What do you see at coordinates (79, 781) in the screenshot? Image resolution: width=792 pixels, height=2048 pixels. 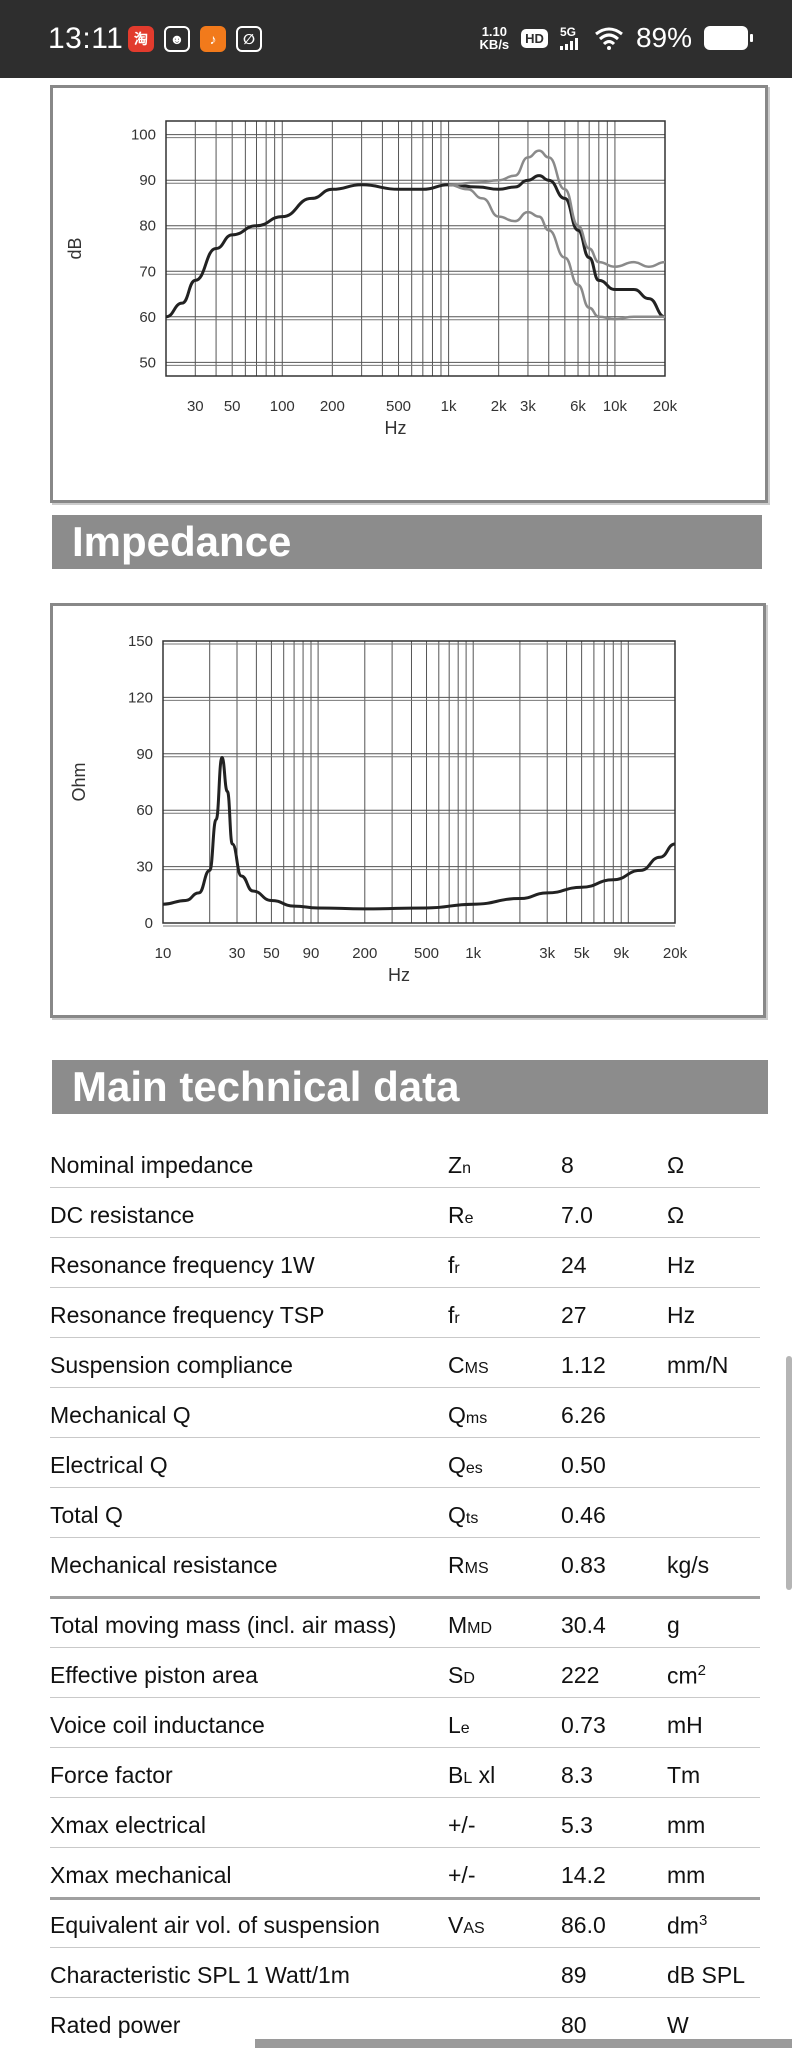 I see `y-axis-title: Ohm` at bounding box center [79, 781].